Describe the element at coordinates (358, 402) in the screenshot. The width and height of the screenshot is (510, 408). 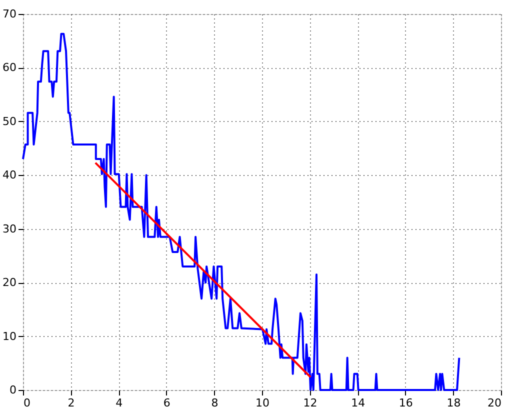
I see `x-tick-label: 14` at that location.